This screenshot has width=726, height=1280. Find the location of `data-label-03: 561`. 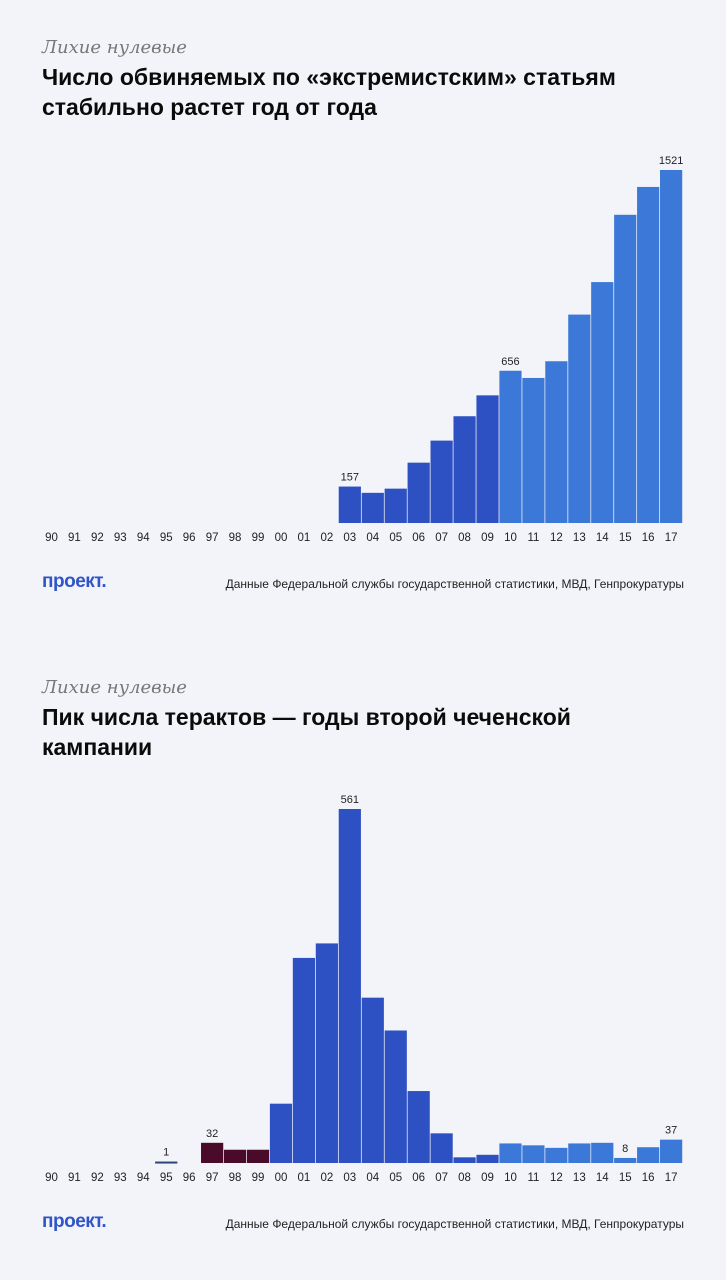

data-label-03: 561 is located at coordinates (350, 800).